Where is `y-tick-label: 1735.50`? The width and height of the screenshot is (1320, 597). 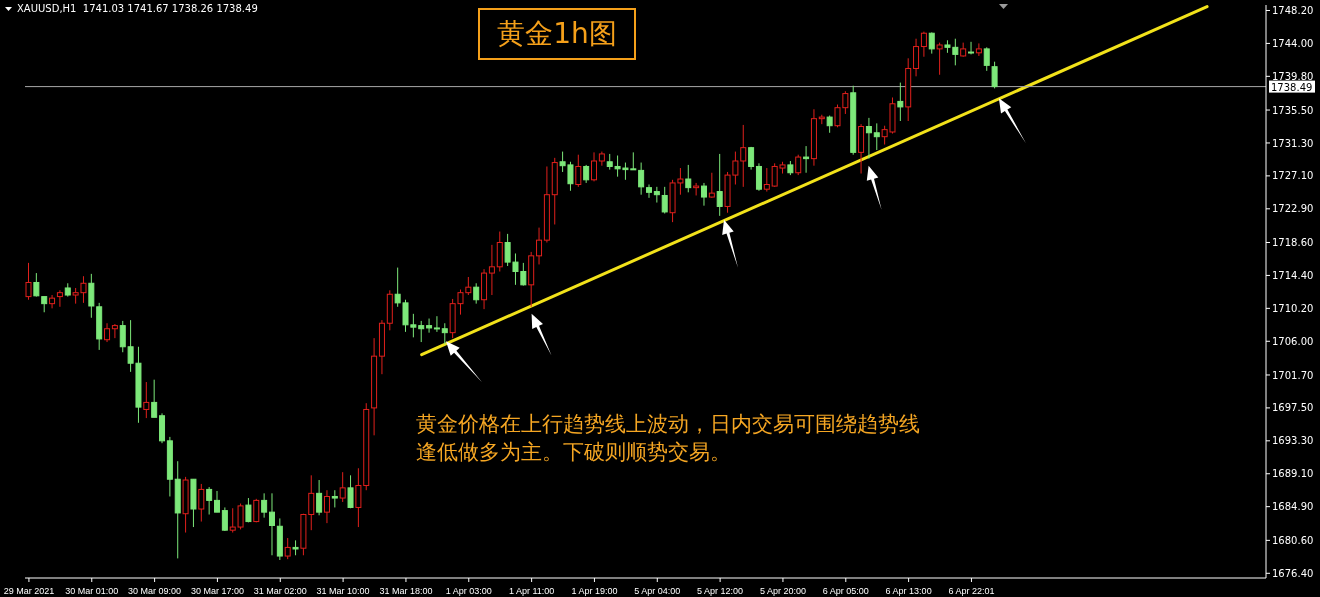 y-tick-label: 1735.50 is located at coordinates (1293, 110).